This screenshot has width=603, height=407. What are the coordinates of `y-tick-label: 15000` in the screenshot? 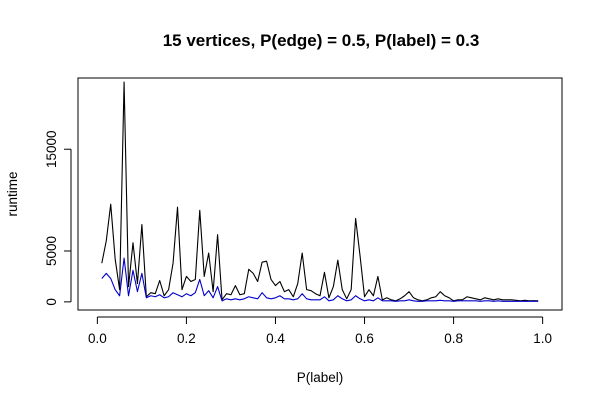 It's located at (51, 149).